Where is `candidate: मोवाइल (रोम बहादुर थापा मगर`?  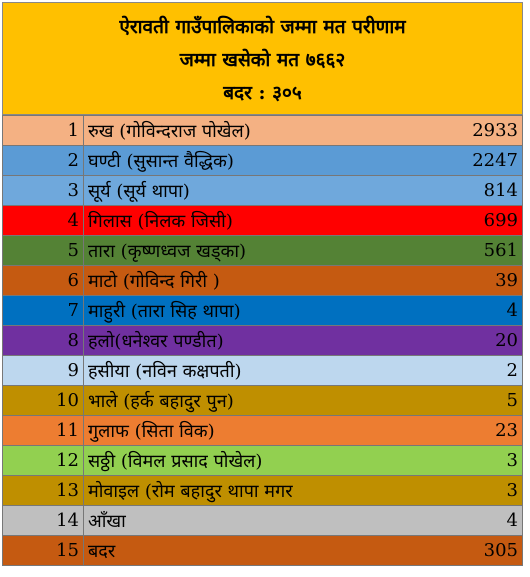
candidate: मोवाइल (रोम बहादुर थापा मगर is located at coordinates (253, 490).